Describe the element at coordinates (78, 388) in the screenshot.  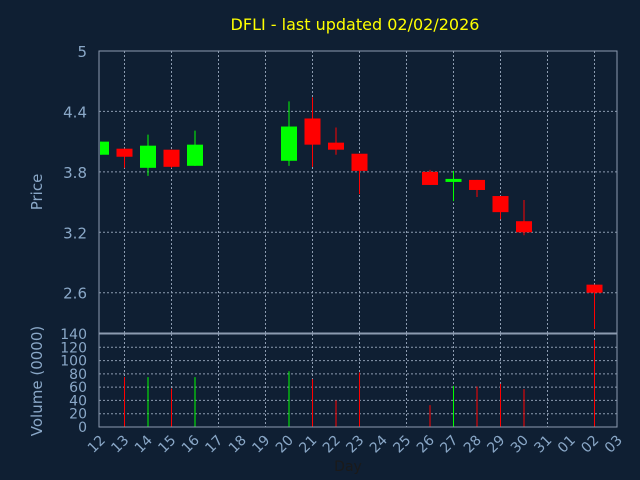
I see `volume-tick-label: 60` at that location.